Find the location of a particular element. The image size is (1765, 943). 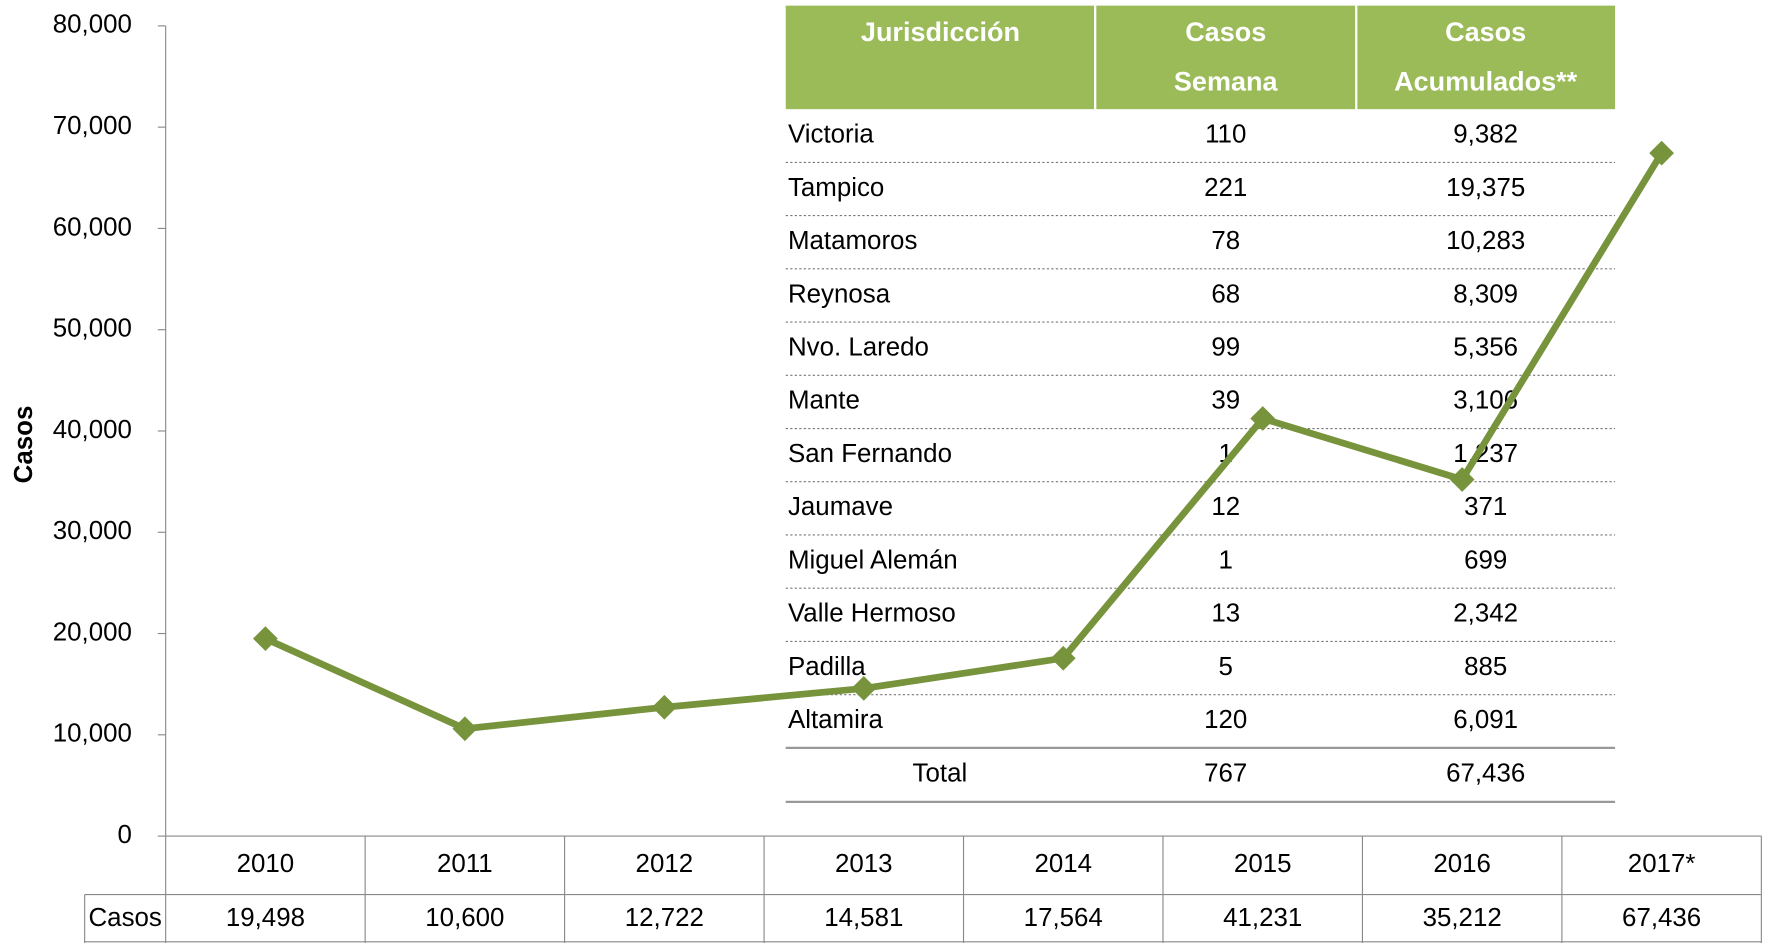

data-label: 12,722 is located at coordinates (664, 918).